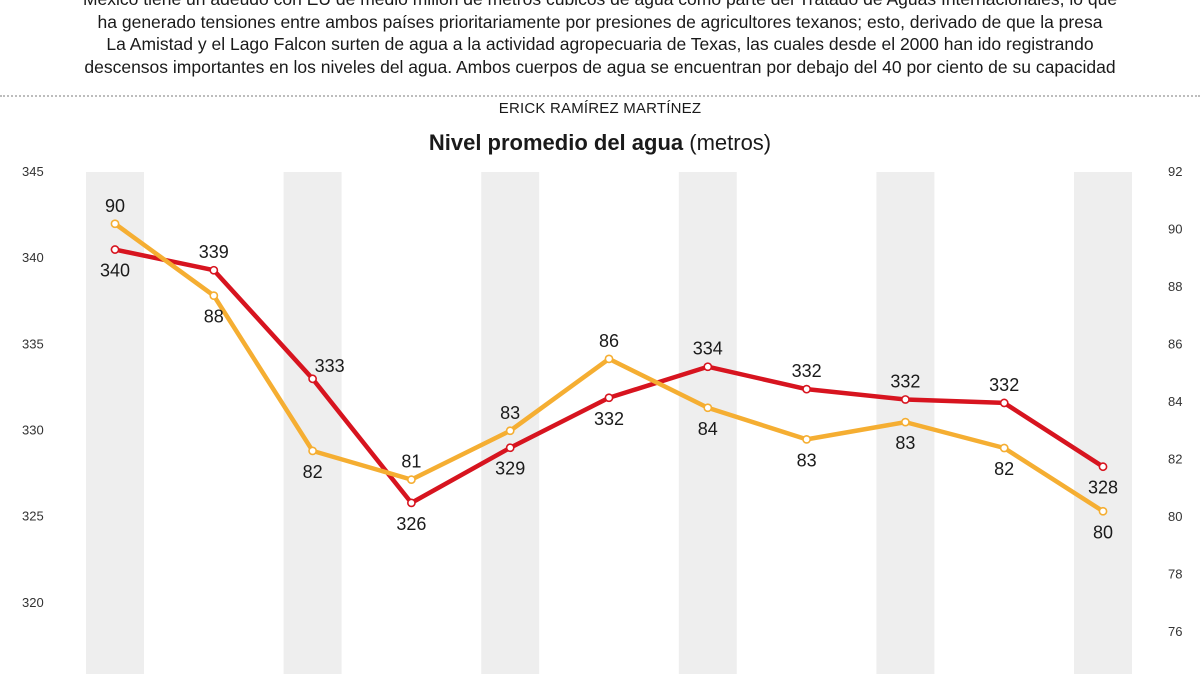  I want to click on data-label-yellow: 80, so click(1103, 532).